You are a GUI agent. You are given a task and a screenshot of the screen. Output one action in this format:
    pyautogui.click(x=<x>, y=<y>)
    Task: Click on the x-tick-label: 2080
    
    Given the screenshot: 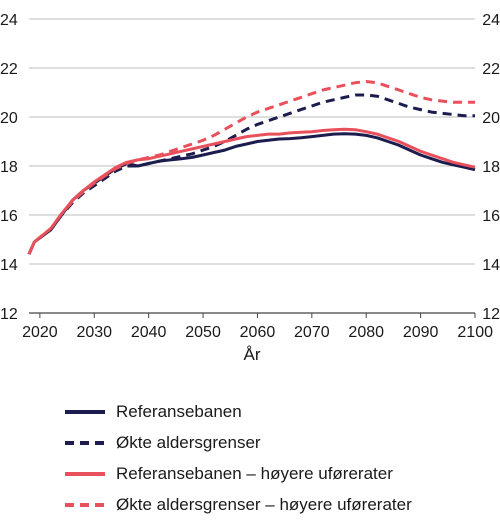 What is the action you would take?
    pyautogui.click(x=366, y=332)
    